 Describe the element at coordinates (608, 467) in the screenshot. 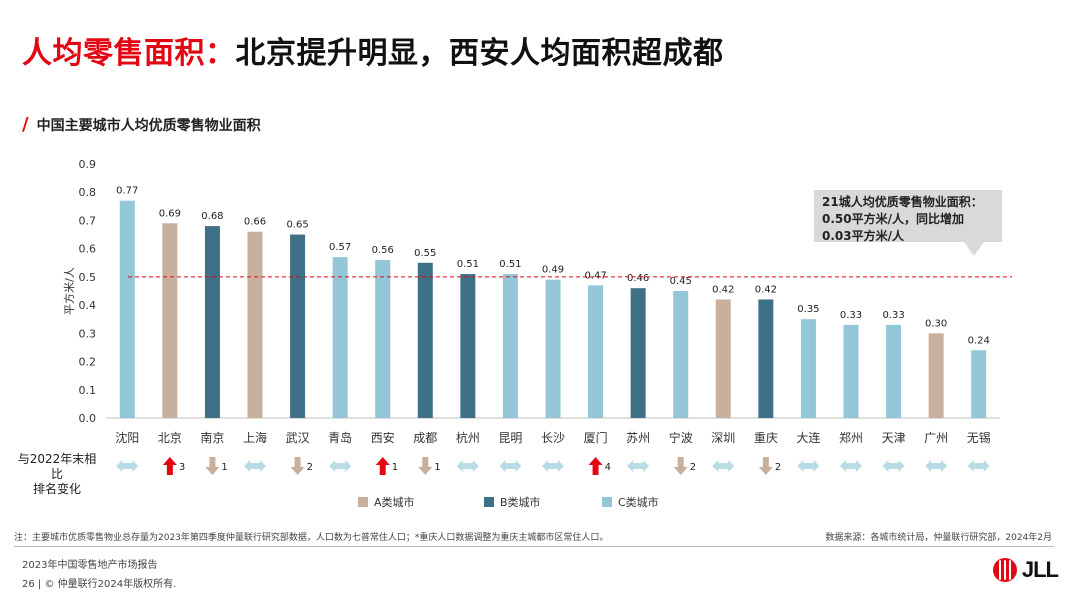

I see `rank-change-value: 4` at that location.